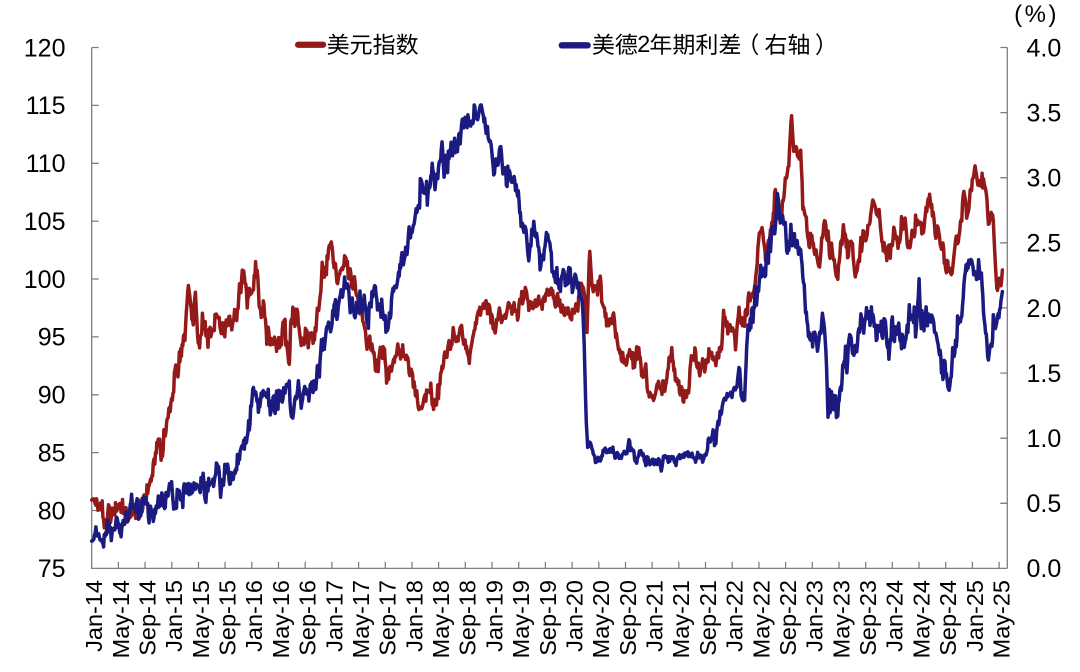 This screenshot has height=672, width=1080. What do you see at coordinates (94, 616) in the screenshot?
I see `svg-text: Jan-14` at bounding box center [94, 616].